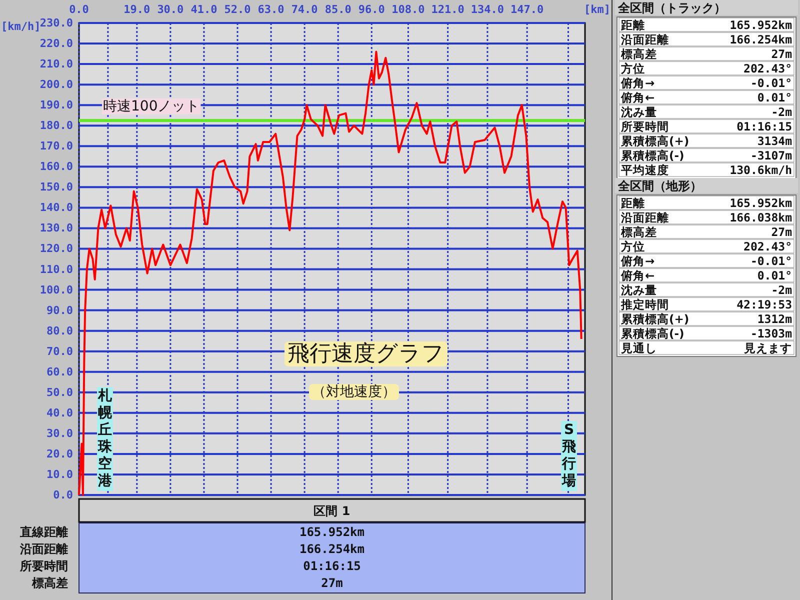 This screenshot has height=600, width=800. I want to click on y-tick-label: 60.0, so click(59, 371).